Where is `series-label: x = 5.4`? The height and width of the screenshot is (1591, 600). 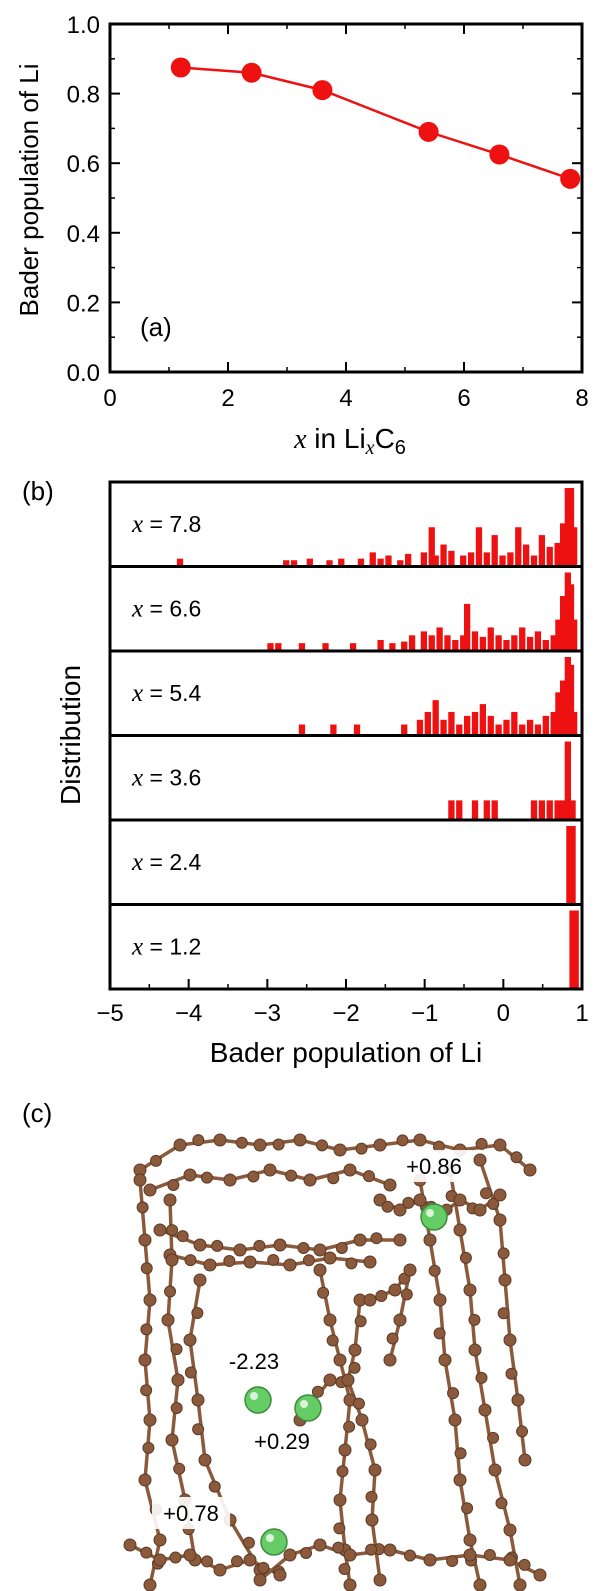
series-label: x = 5.4 is located at coordinates (166, 693).